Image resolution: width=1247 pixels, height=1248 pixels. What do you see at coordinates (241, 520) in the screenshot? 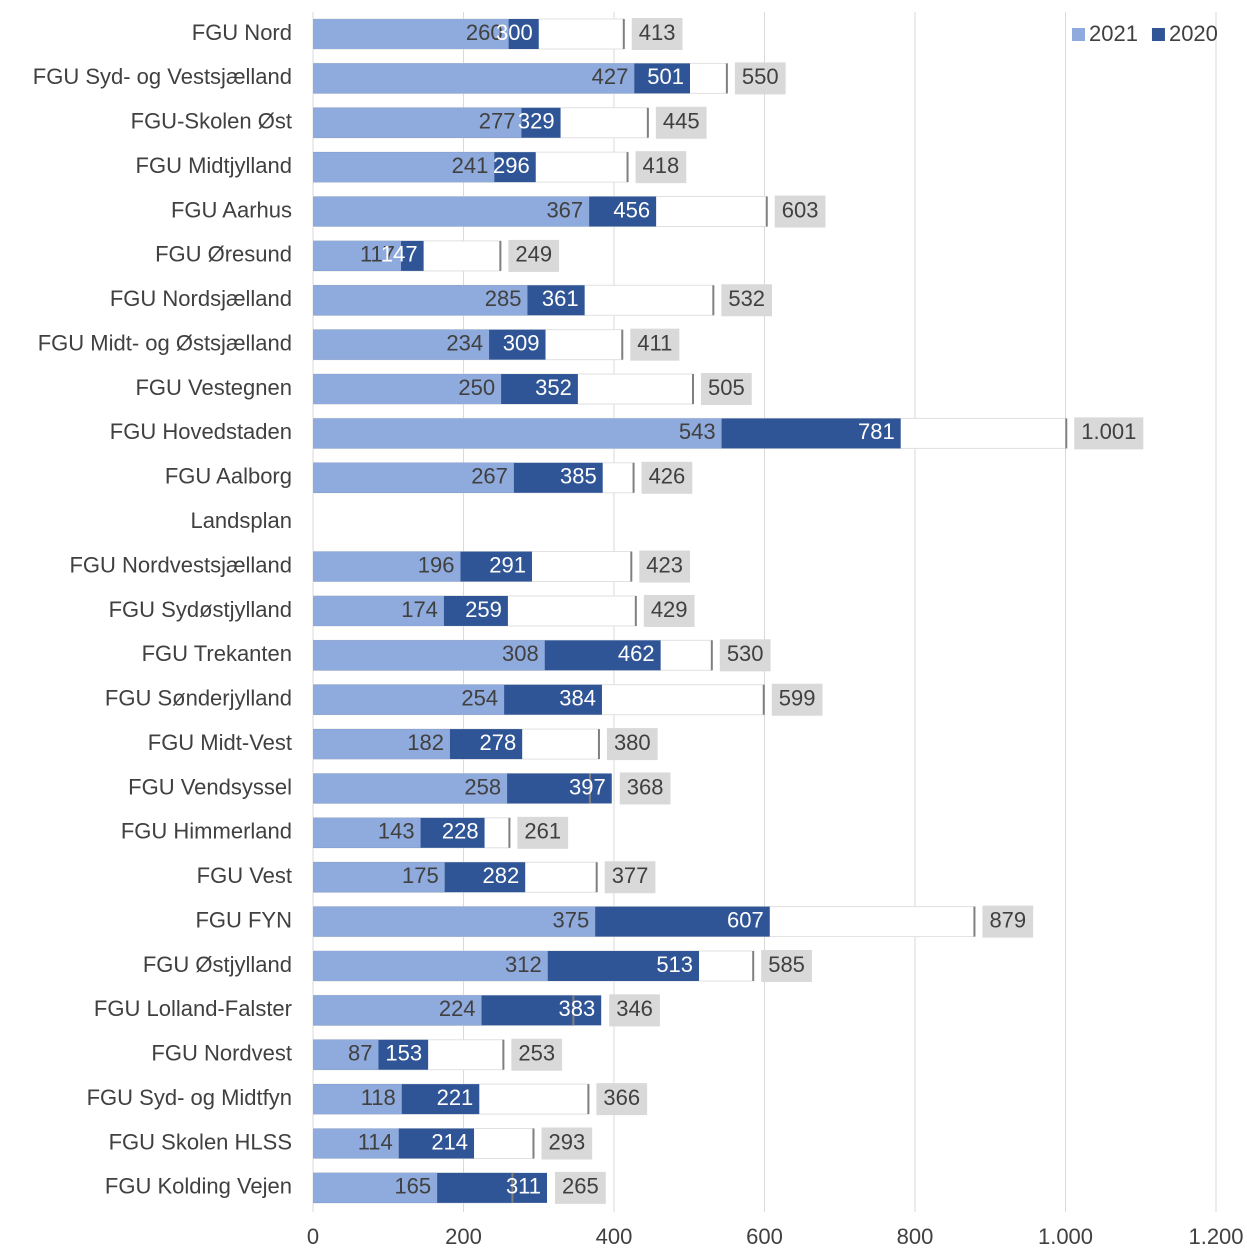
I see `y-tick-label: Landsplan` at bounding box center [241, 520].